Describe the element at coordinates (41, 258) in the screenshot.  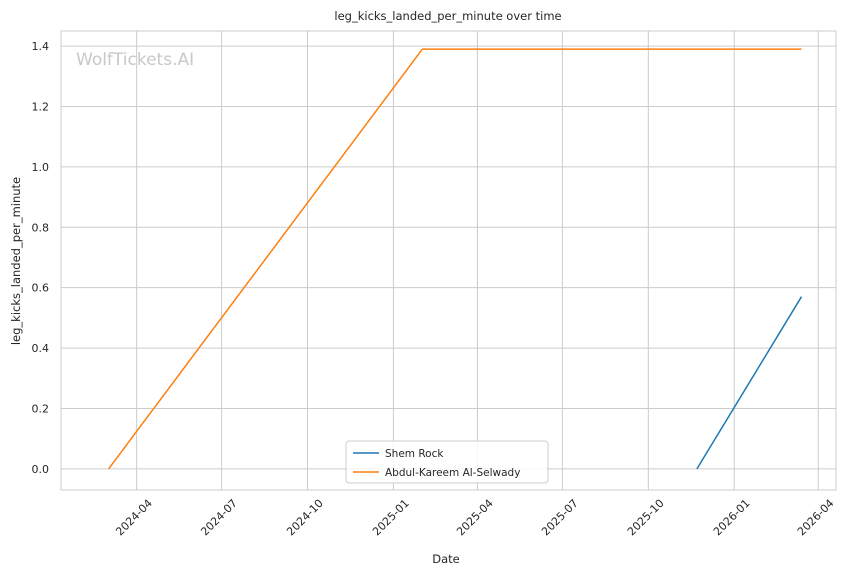
I see `y-axis-ticks: 0.0 0.2 0.4 0.6 0.8 1.0 1.2 1.4` at that location.